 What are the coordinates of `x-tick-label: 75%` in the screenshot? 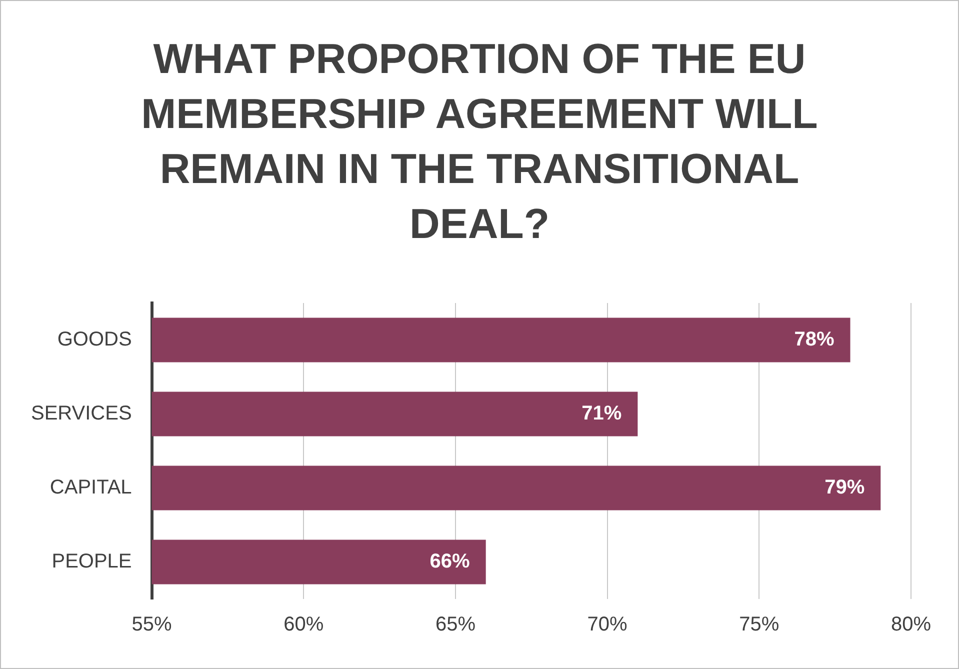 It's located at (759, 625).